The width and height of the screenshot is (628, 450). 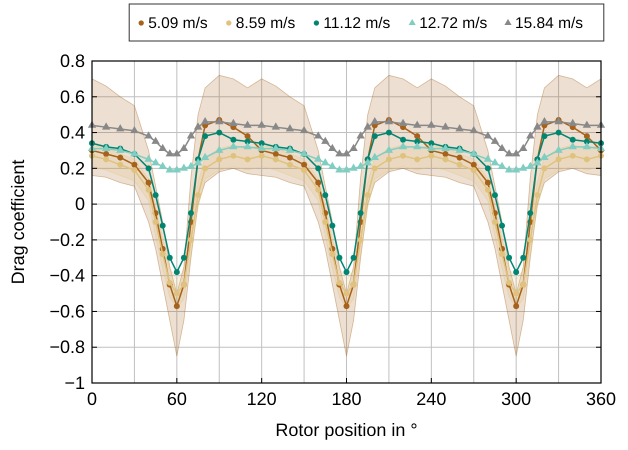 I want to click on legend-label: 8.59 m/s, so click(x=266, y=23).